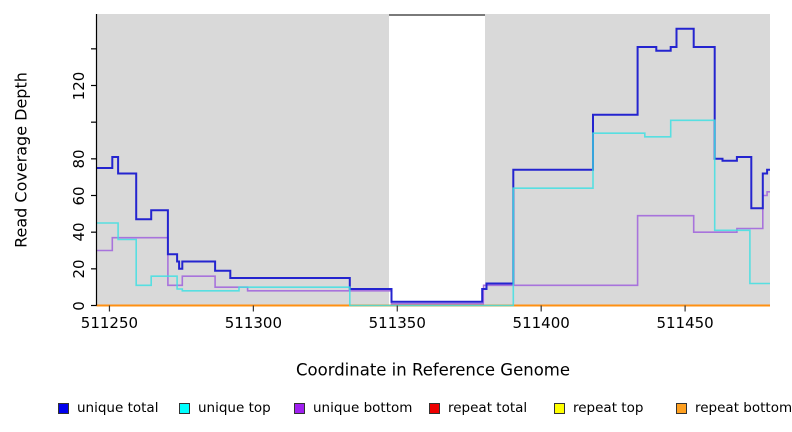  What do you see at coordinates (234, 408) in the screenshot?
I see `legend-label: unique top` at bounding box center [234, 408].